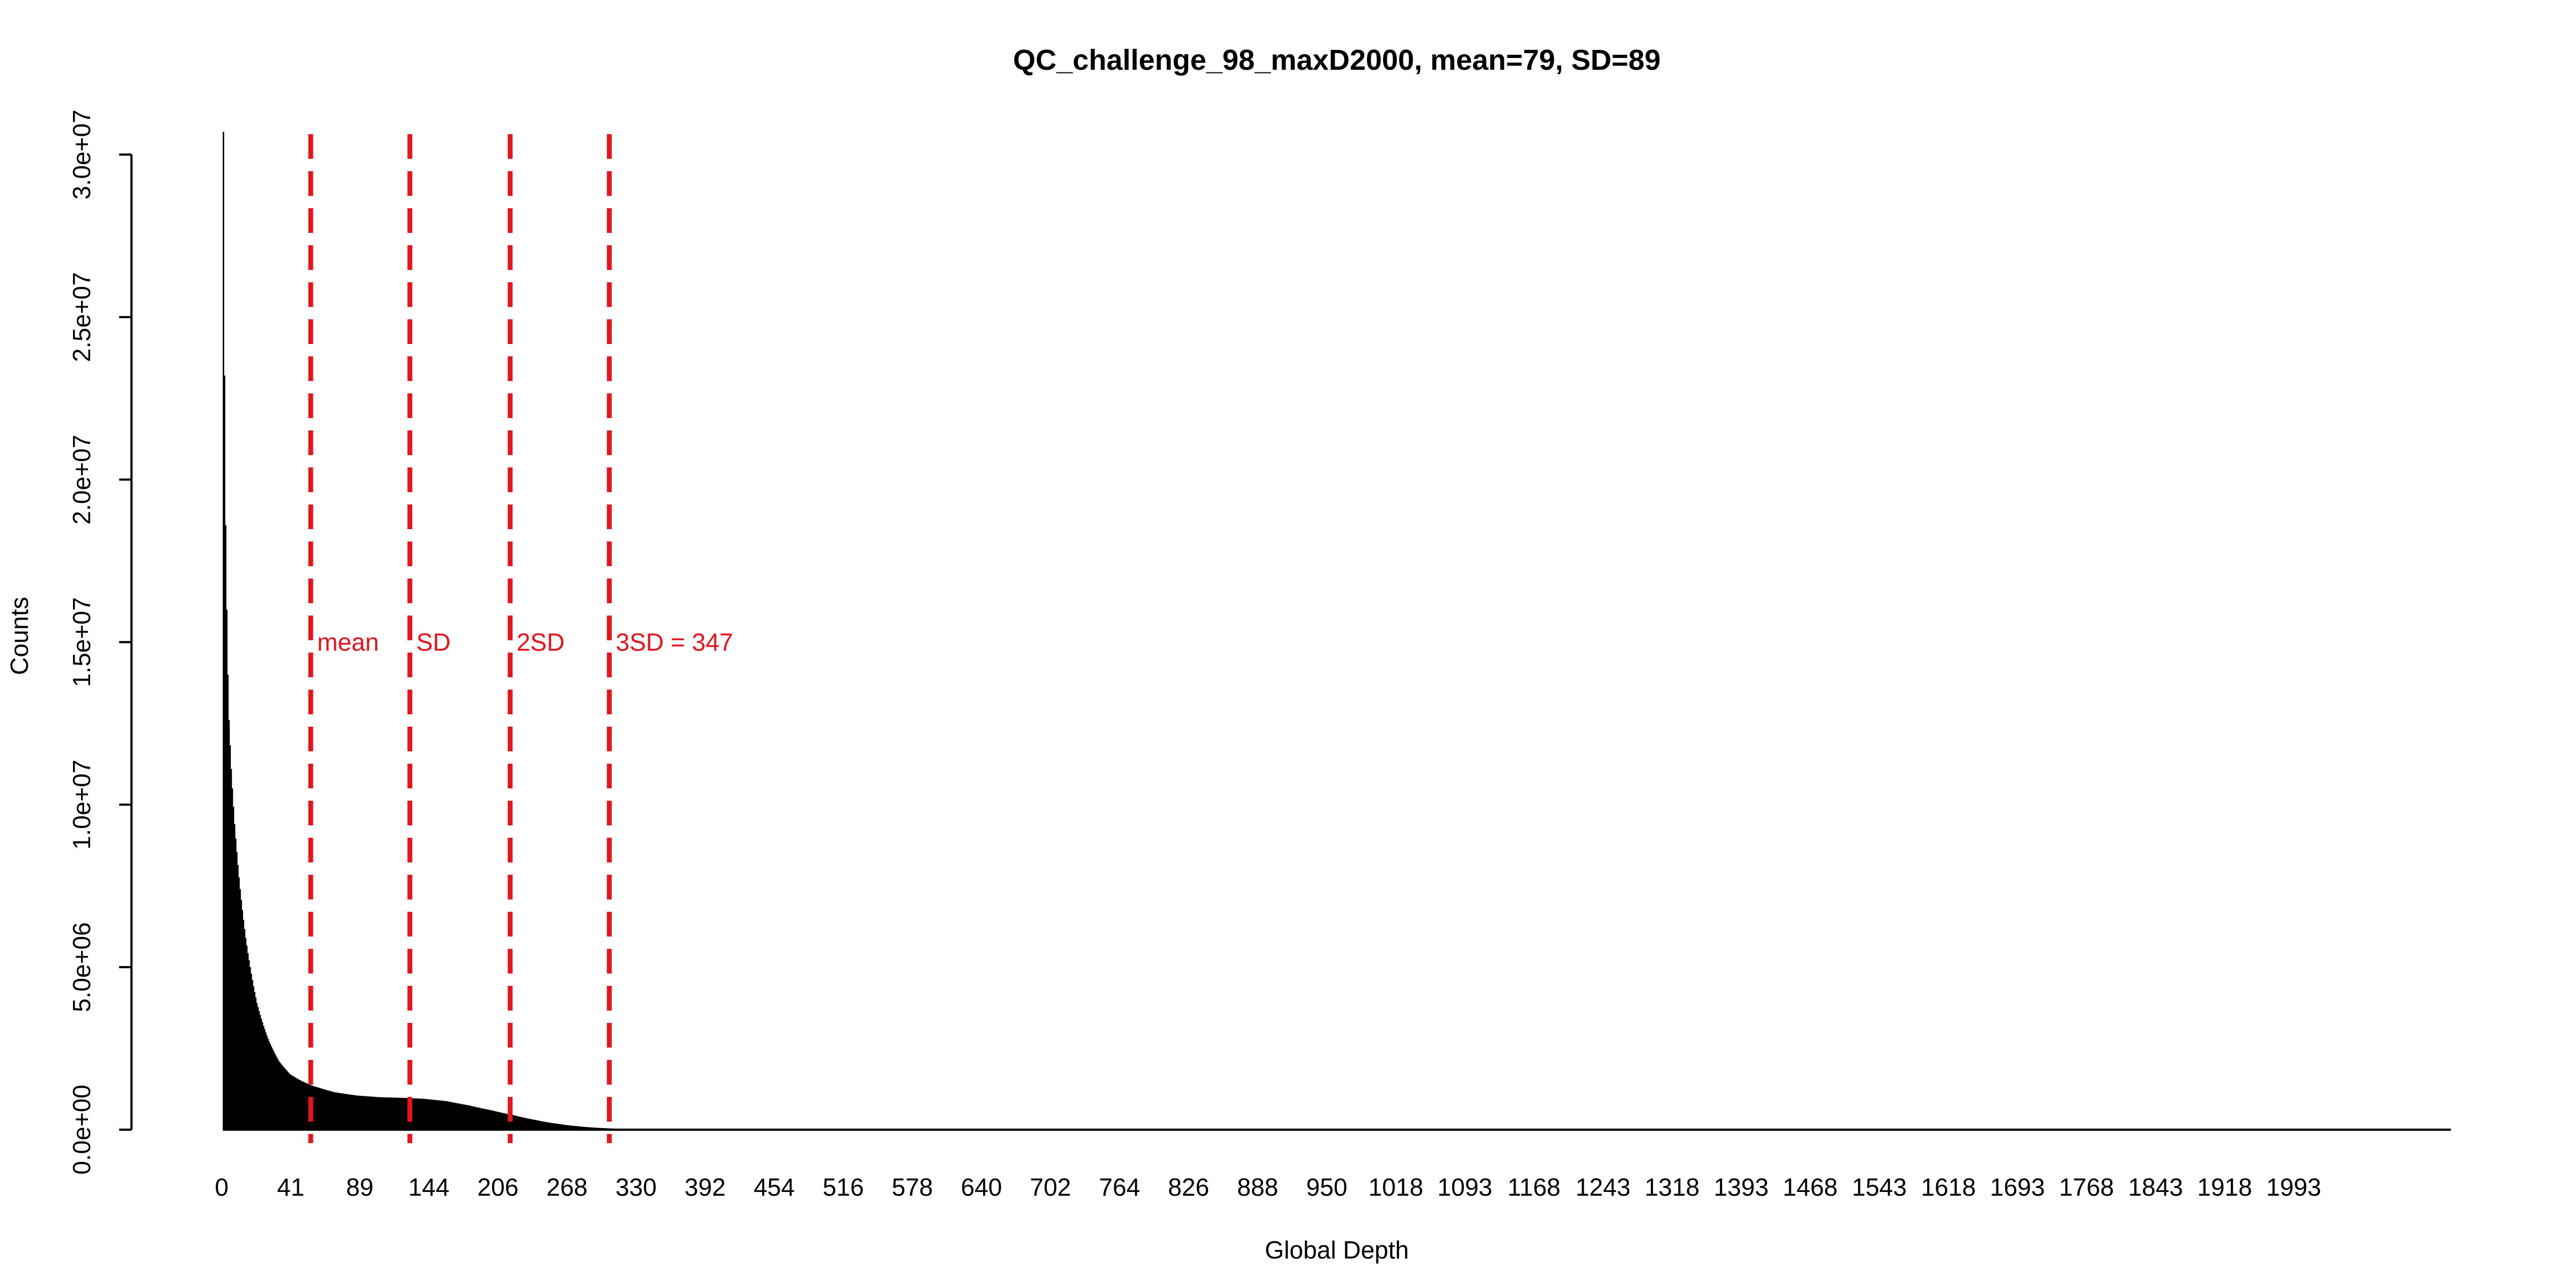  What do you see at coordinates (1810, 1187) in the screenshot?
I see `x-tick-label: 1468` at bounding box center [1810, 1187].